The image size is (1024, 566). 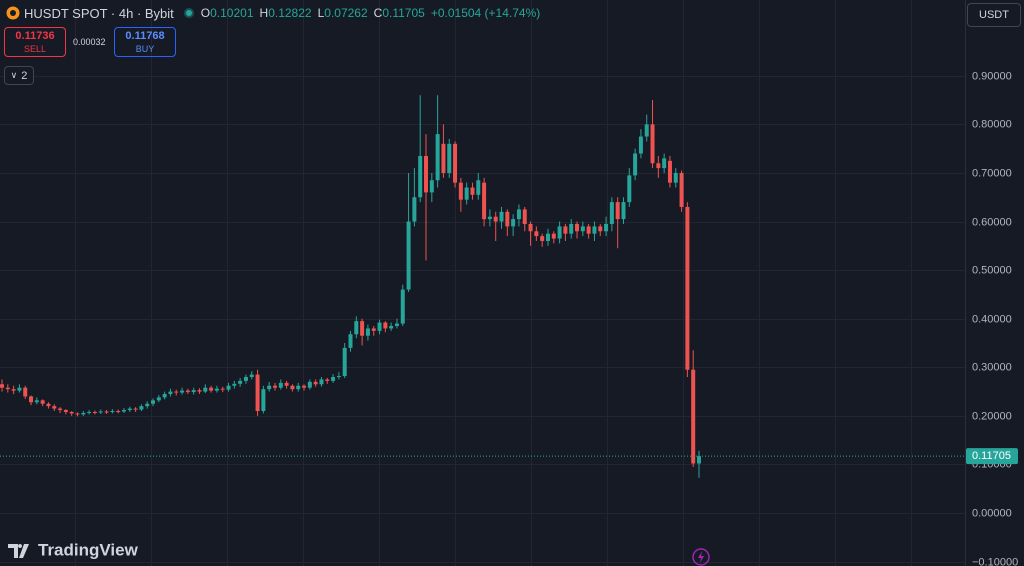 What do you see at coordinates (992, 76) in the screenshot?
I see `y-tick-label: 0.90000` at bounding box center [992, 76].